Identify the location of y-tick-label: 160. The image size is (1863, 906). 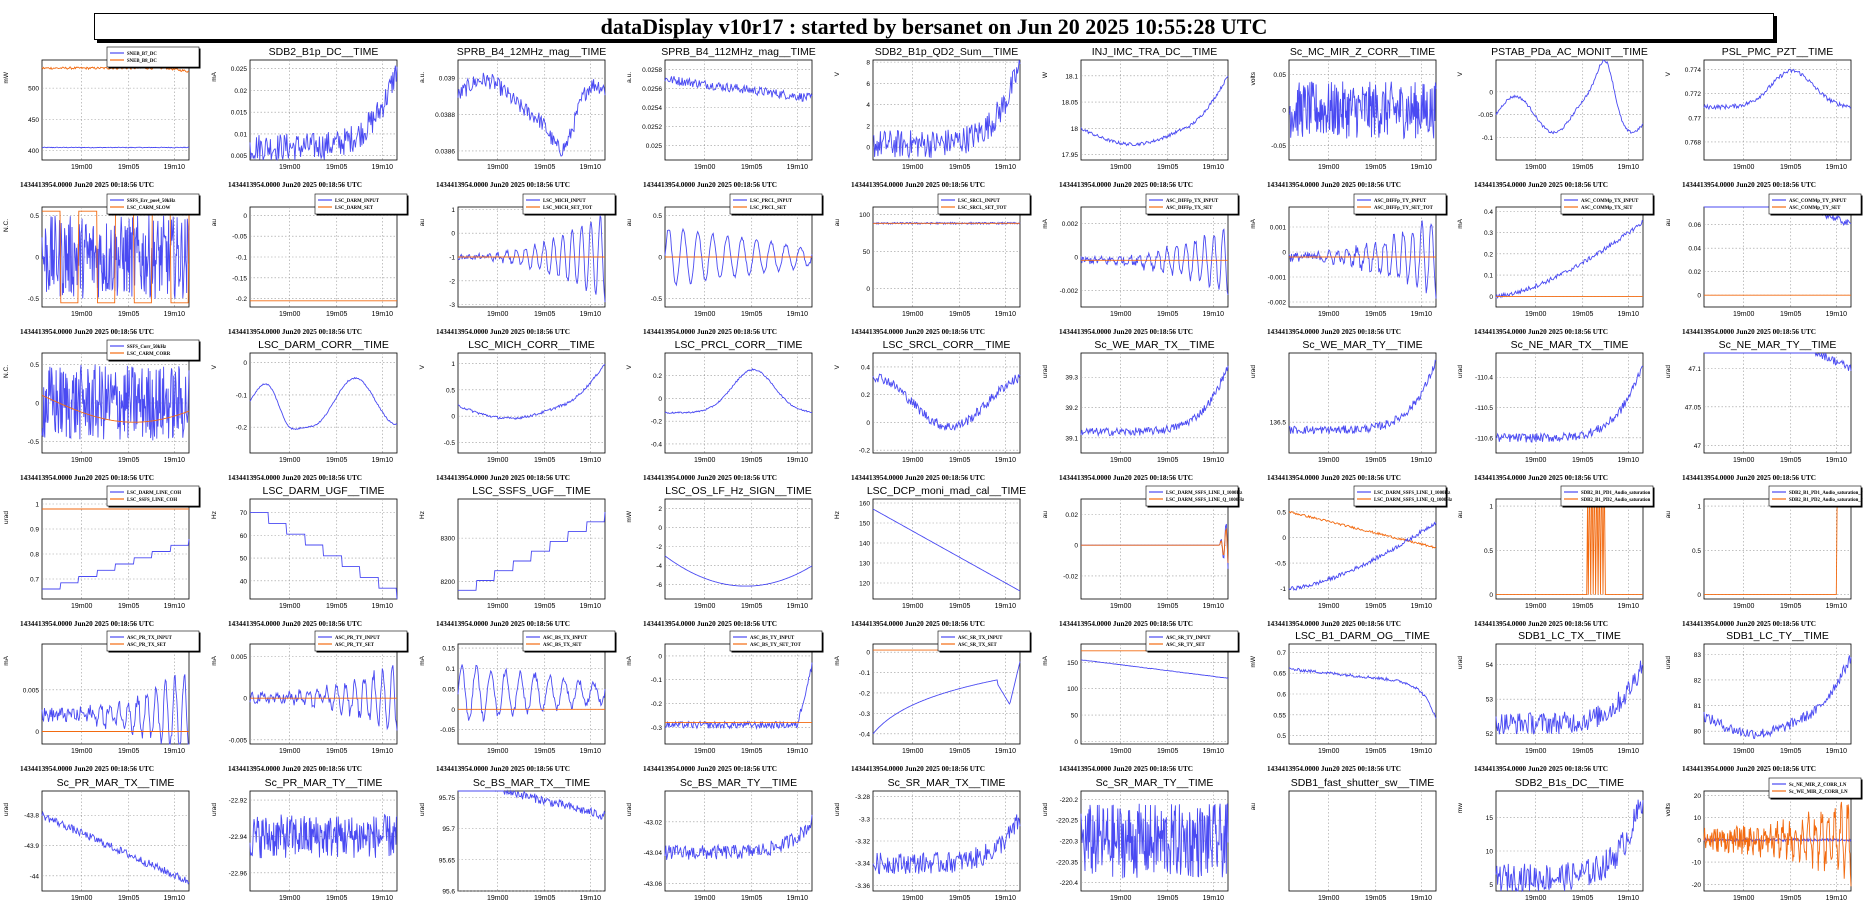
(864, 504).